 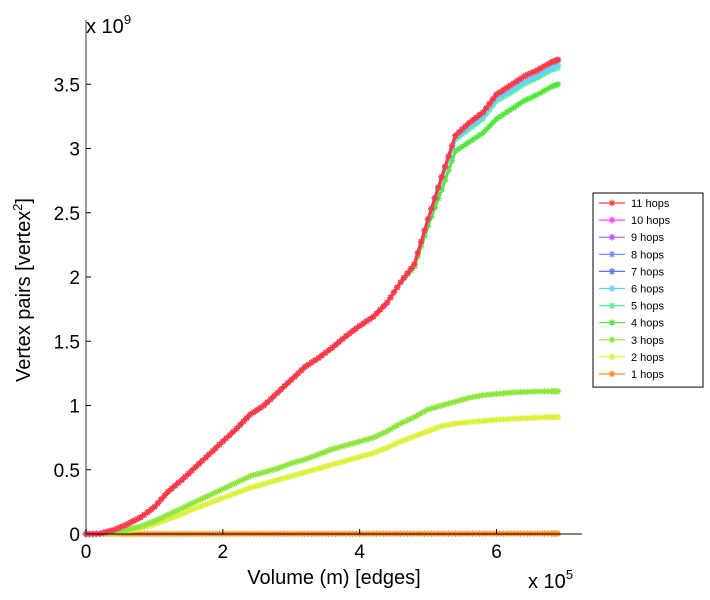 What do you see at coordinates (86, 552) in the screenshot?
I see `x-tick-label: 0` at bounding box center [86, 552].